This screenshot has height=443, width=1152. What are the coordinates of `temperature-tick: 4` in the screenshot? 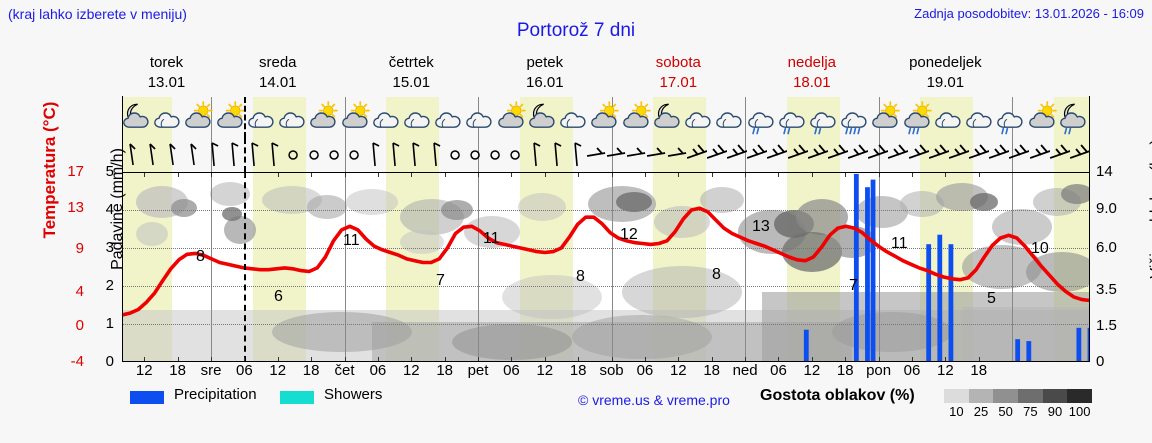 It's located at (79, 291).